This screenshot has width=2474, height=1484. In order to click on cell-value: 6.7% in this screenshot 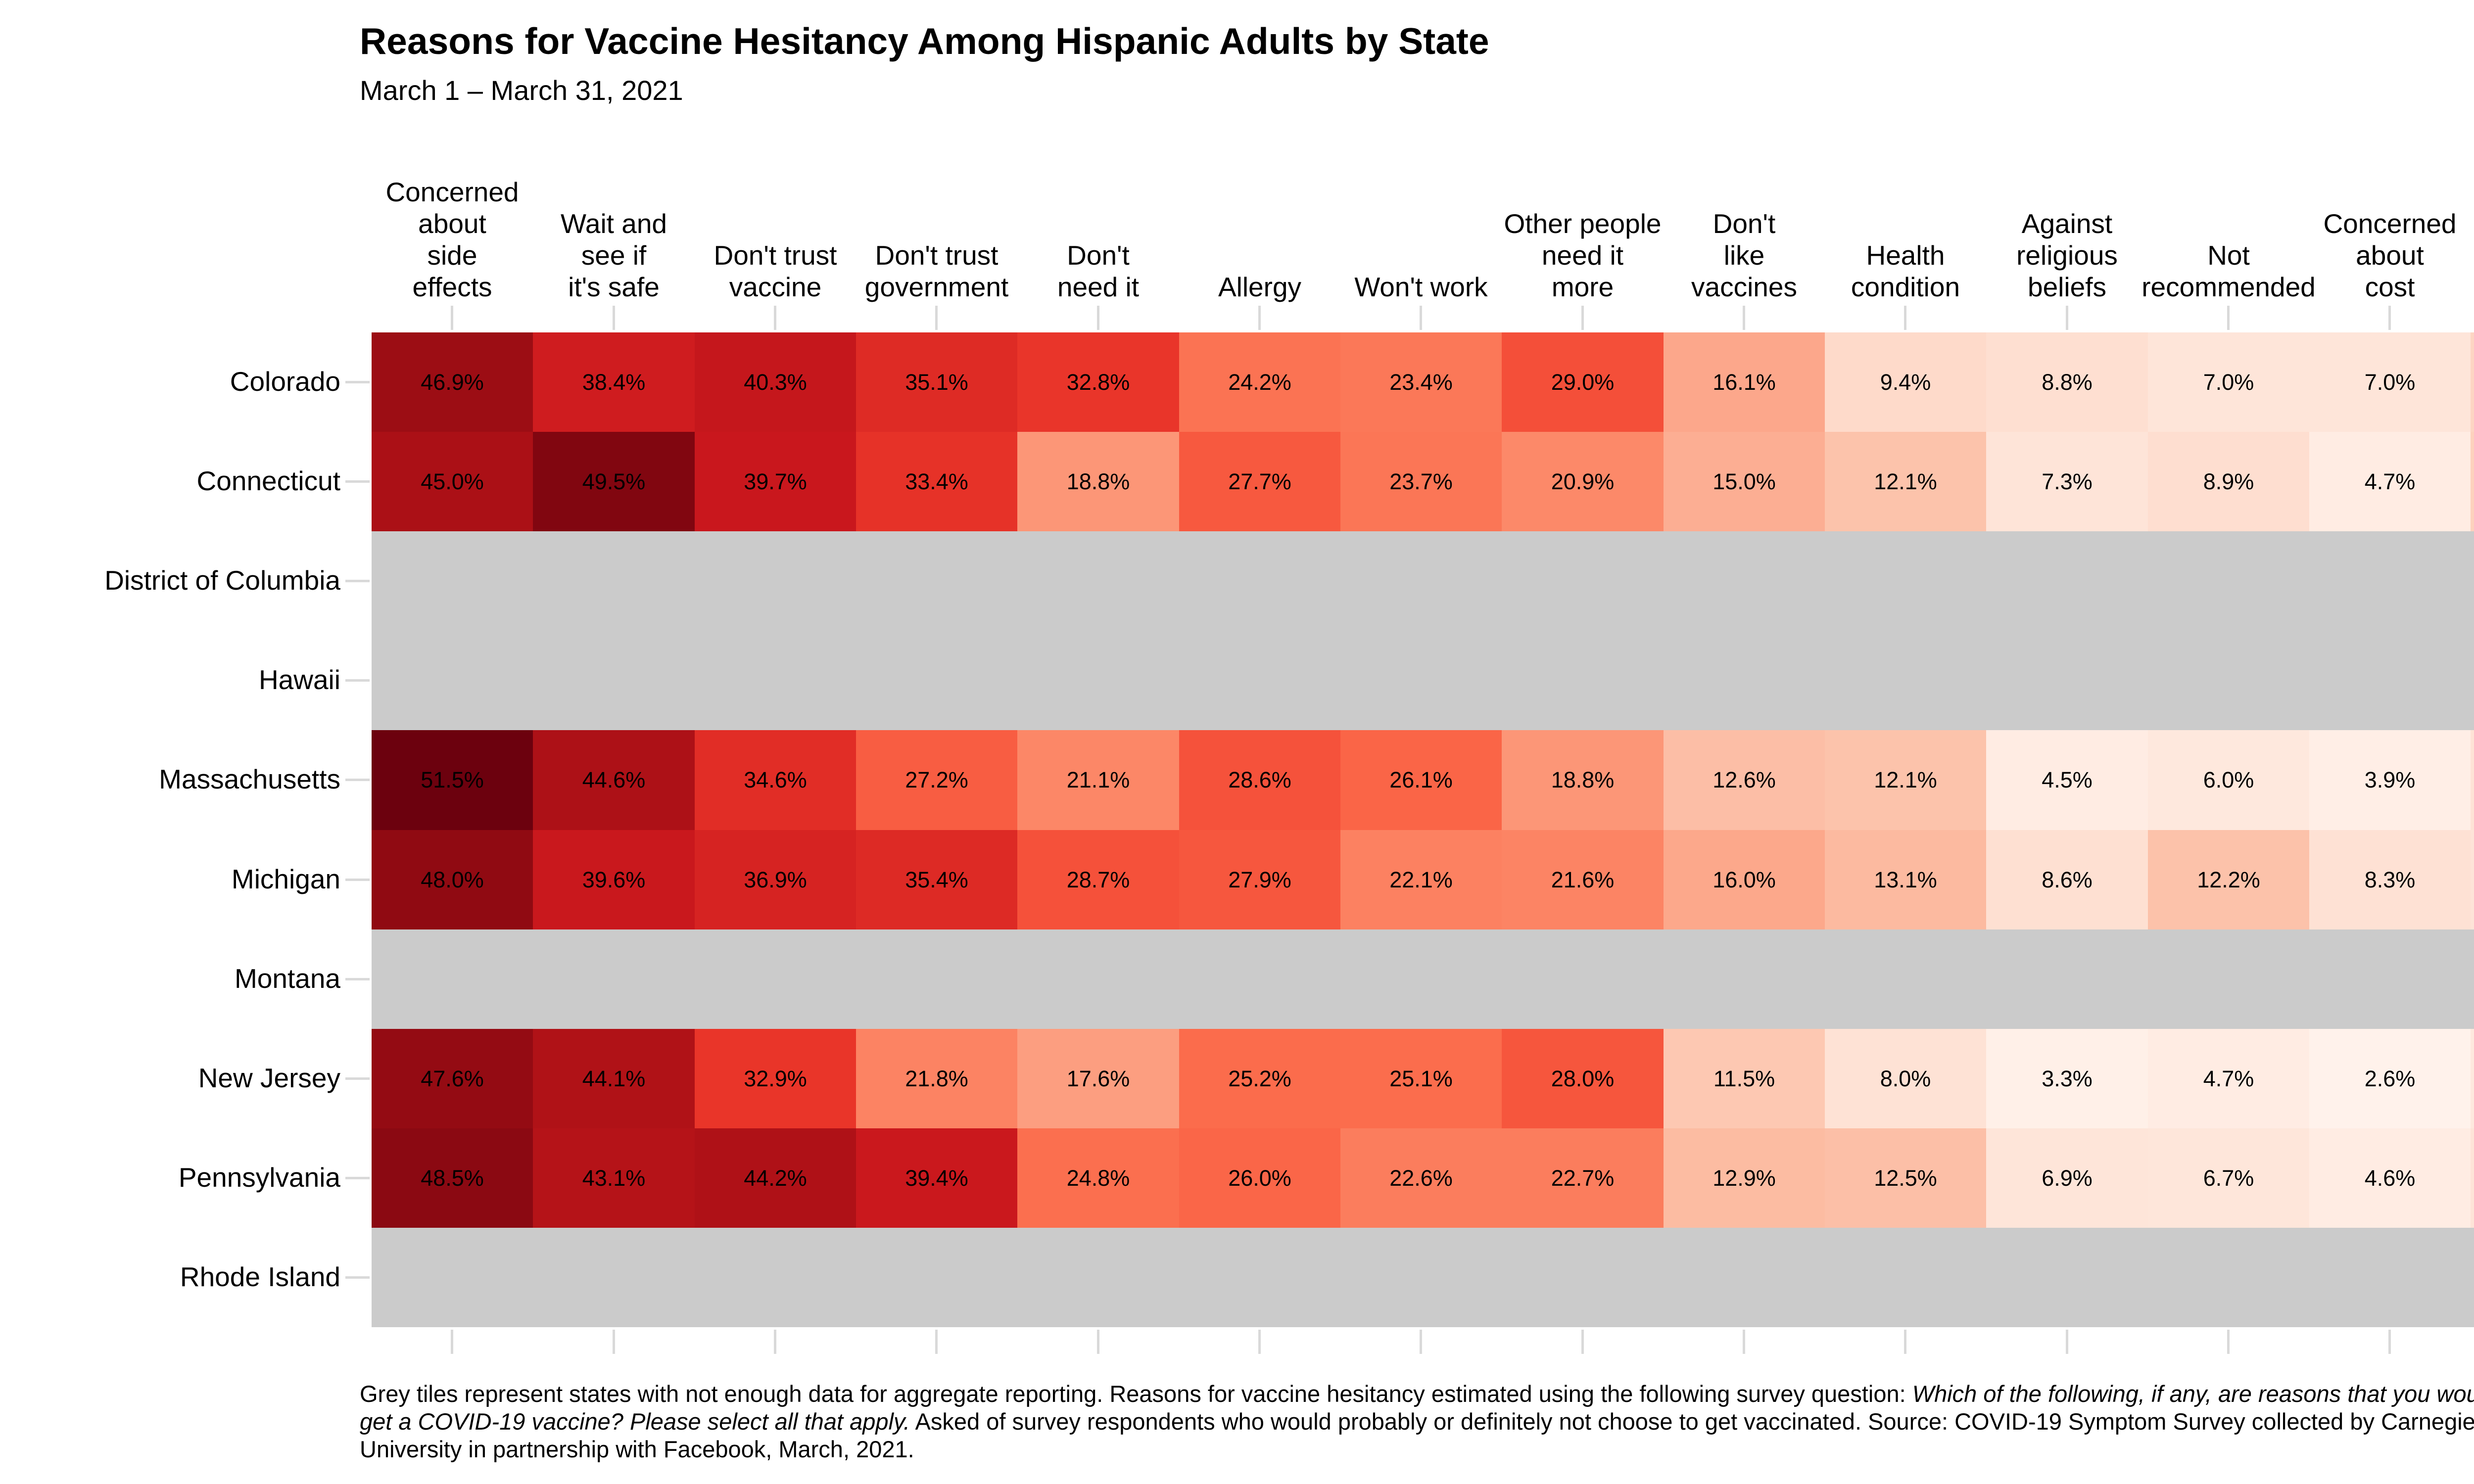, I will do `click(2229, 1178)`.